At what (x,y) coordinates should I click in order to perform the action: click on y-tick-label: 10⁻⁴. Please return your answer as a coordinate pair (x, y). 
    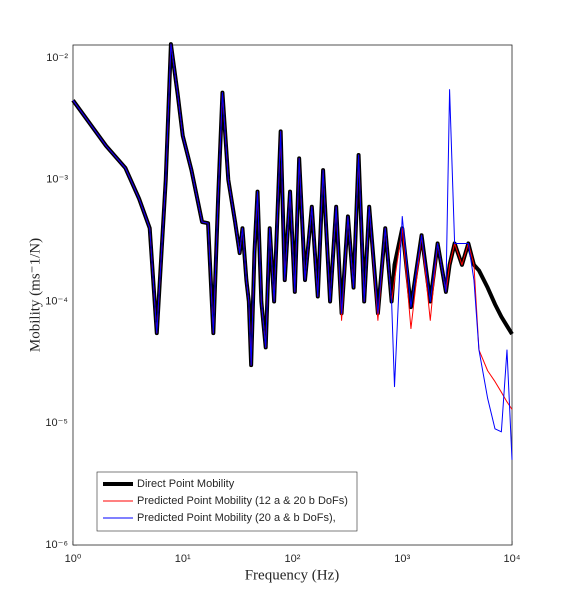
    Looking at the image, I should click on (56, 301).